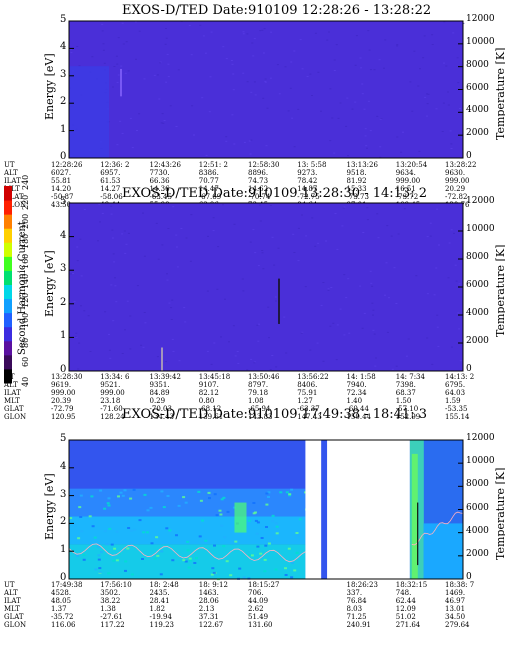 The width and height of the screenshot is (505, 649). Describe the element at coordinates (25, 202) in the screenshot. I see `colorbar-tick-label: 220` at that location.